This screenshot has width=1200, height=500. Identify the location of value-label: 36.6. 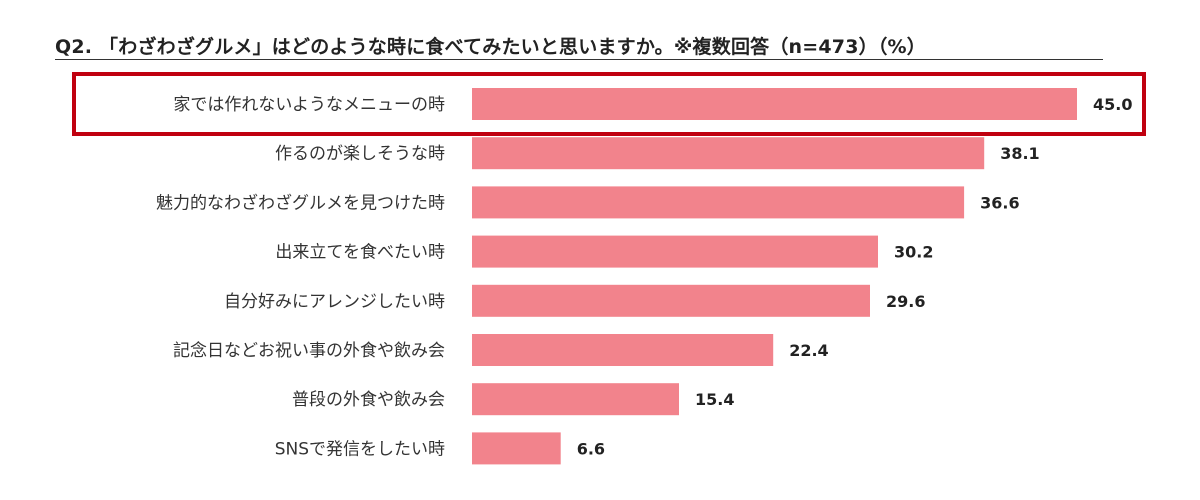
(999, 202).